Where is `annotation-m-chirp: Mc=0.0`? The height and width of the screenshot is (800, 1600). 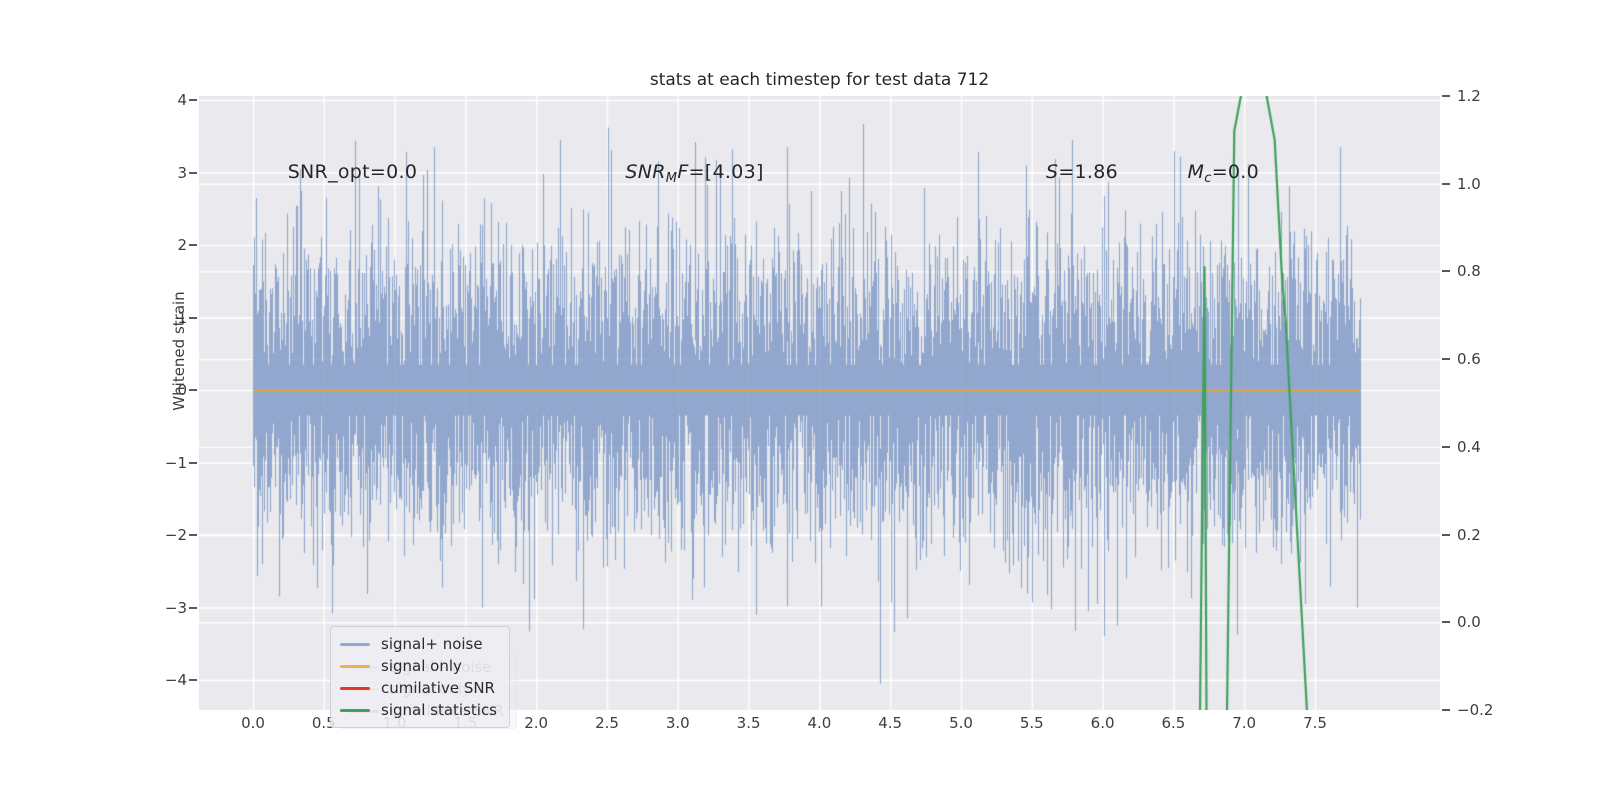
annotation-m-chirp: Mc=0.0 is located at coordinates (1223, 173).